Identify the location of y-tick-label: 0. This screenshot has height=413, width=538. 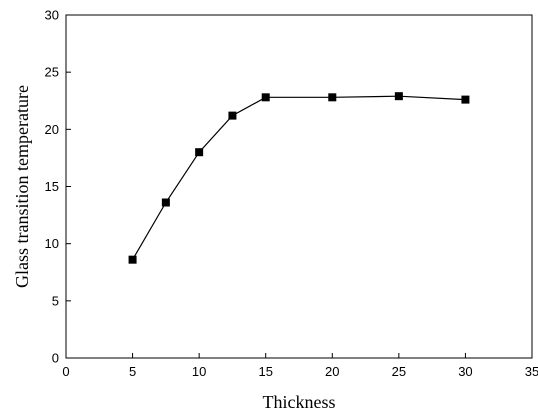
(55, 358).